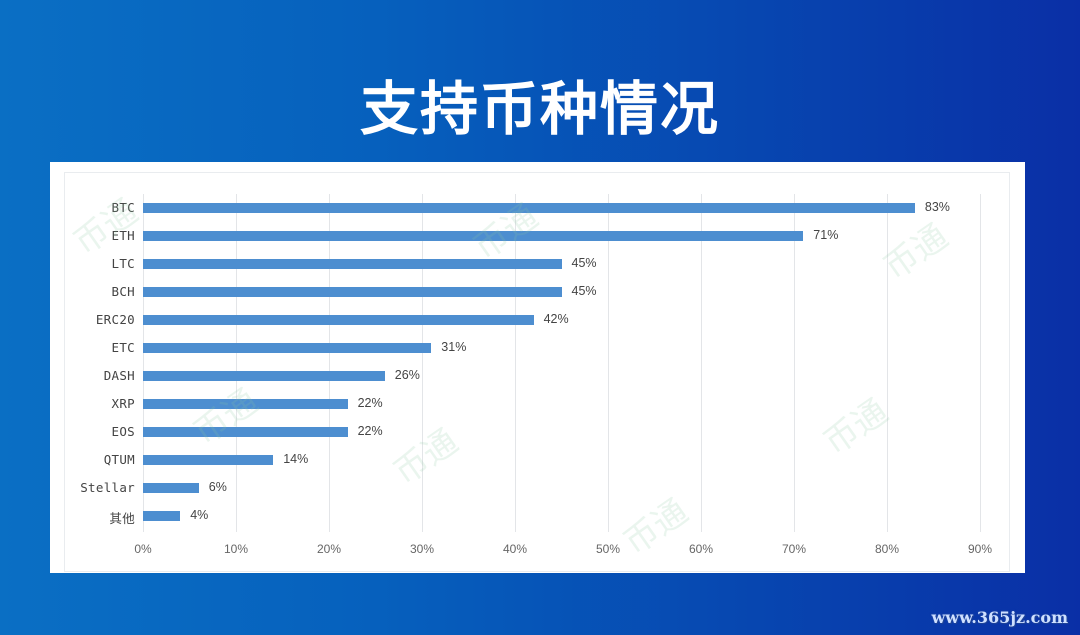 This screenshot has width=1080, height=635. Describe the element at coordinates (546, 348) in the screenshot. I see `bar-row: ETC 31%` at that location.